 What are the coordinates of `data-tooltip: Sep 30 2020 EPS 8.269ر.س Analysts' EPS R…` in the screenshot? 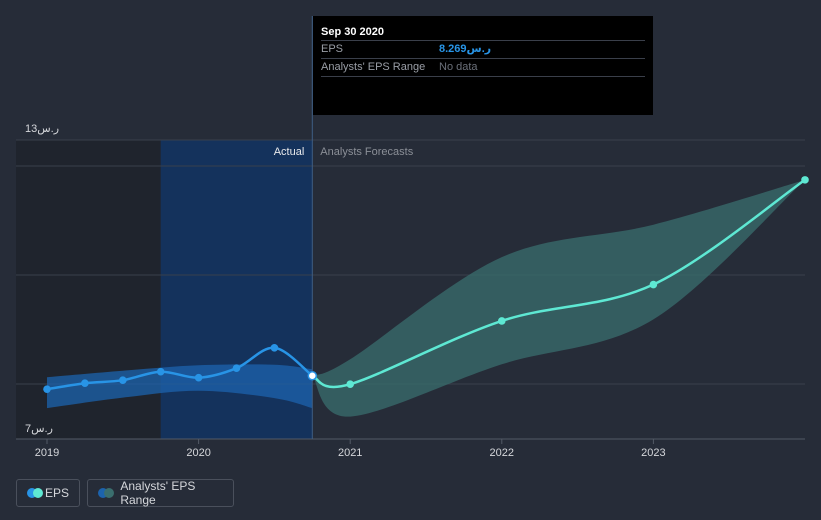 It's located at (483, 65).